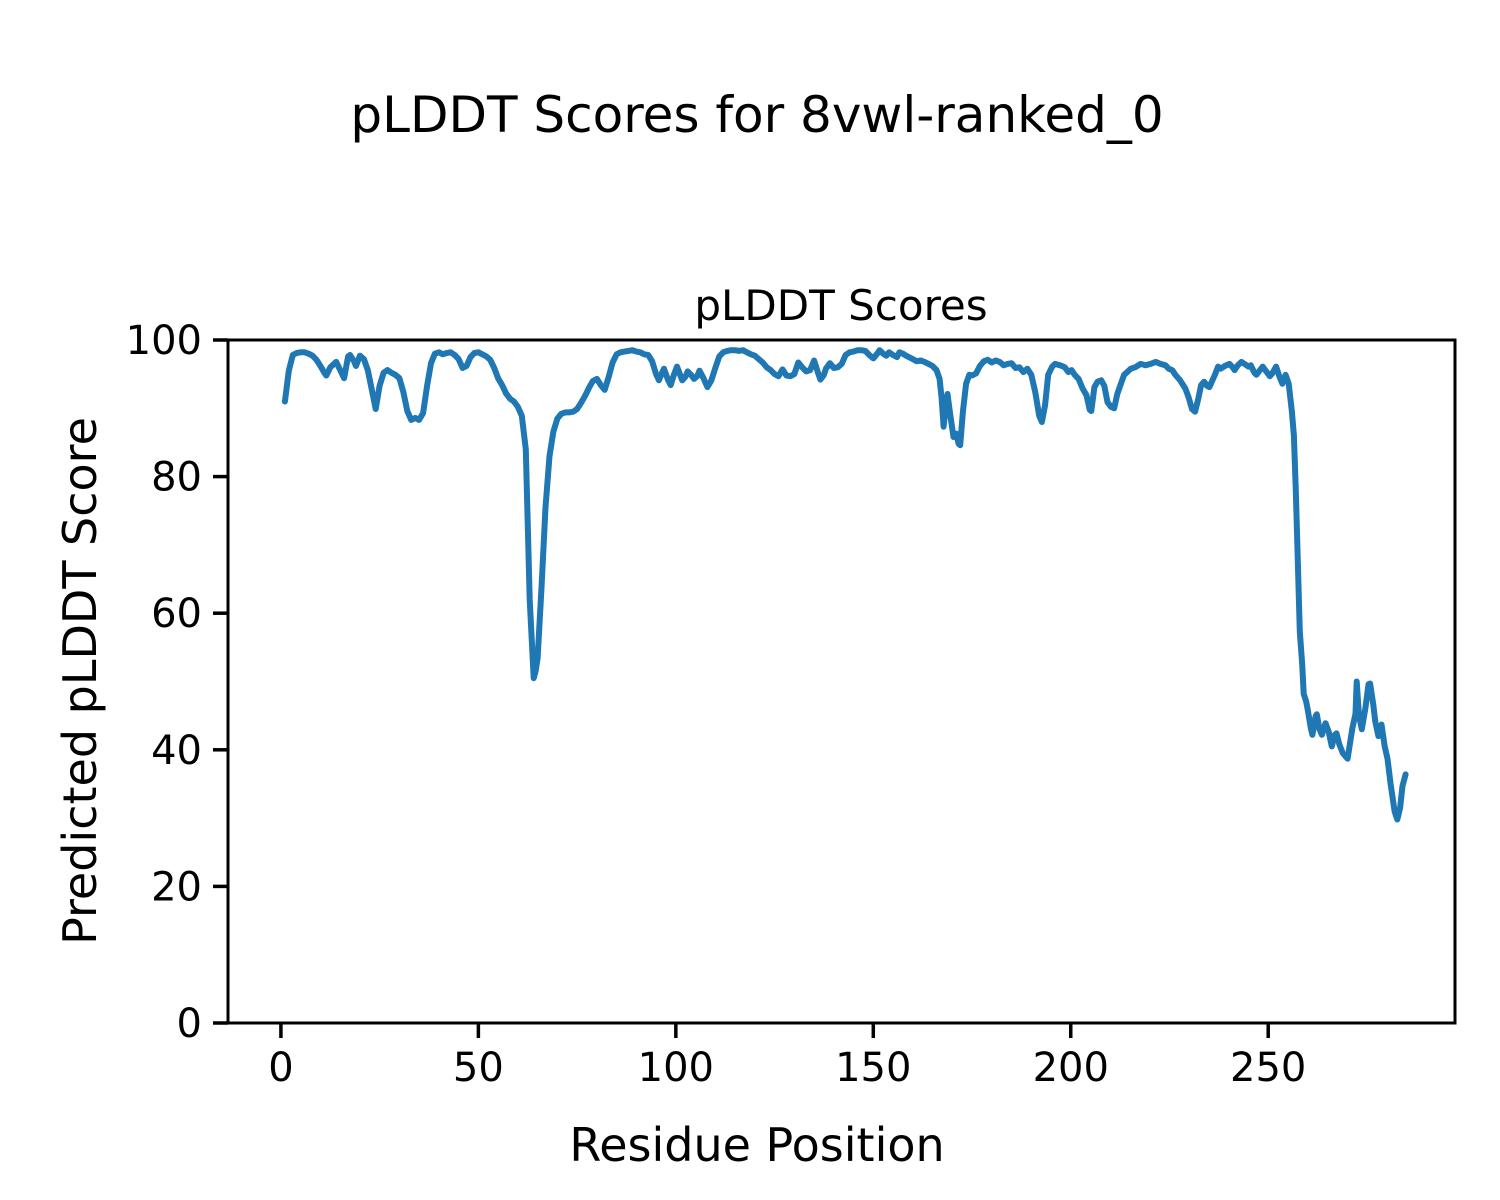  Describe the element at coordinates (189, 1024) in the screenshot. I see `y-tick-label: 0` at that location.